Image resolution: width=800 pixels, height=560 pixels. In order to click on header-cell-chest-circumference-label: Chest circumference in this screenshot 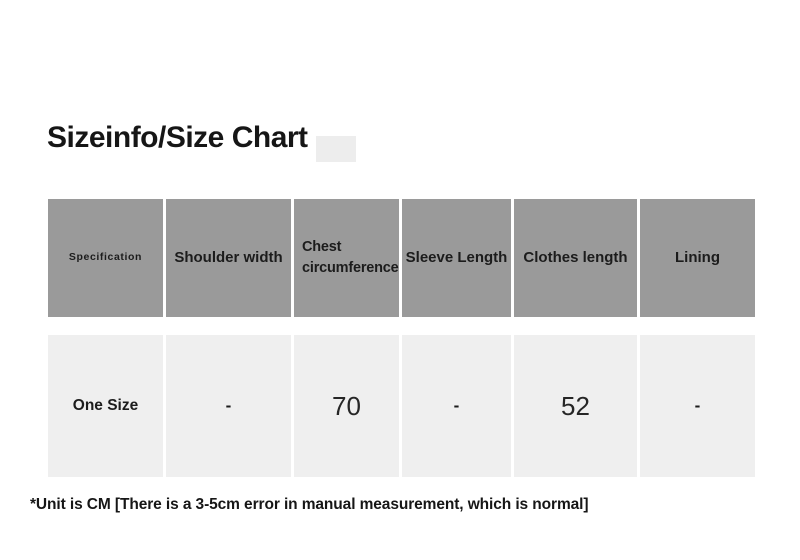, I will do `click(350, 257)`.